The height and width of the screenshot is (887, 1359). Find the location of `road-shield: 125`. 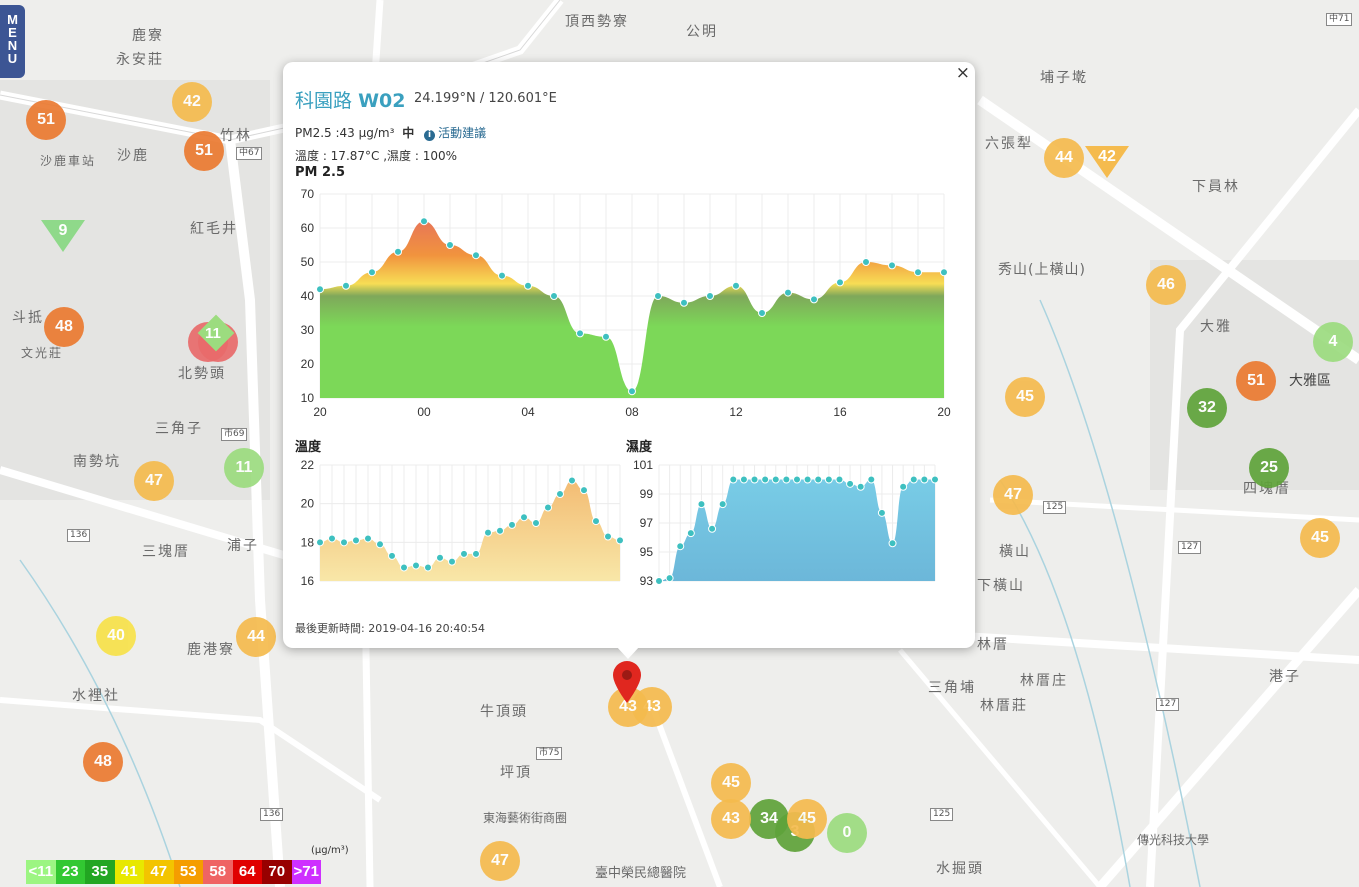

road-shield: 125 is located at coordinates (942, 814).